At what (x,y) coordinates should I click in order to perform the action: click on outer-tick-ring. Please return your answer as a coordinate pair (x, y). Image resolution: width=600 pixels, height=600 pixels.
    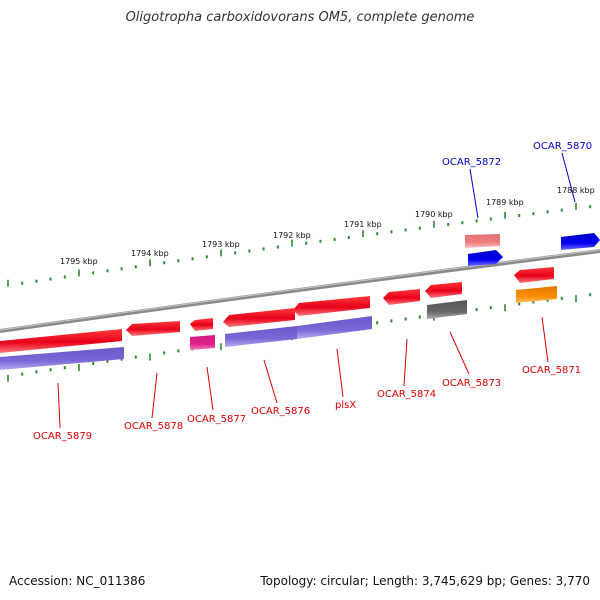
    Looking at the image, I should click on (299, 244).